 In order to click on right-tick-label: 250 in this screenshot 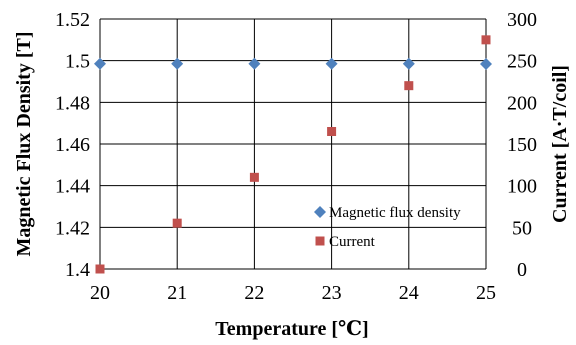, I will do `click(522, 62)`.